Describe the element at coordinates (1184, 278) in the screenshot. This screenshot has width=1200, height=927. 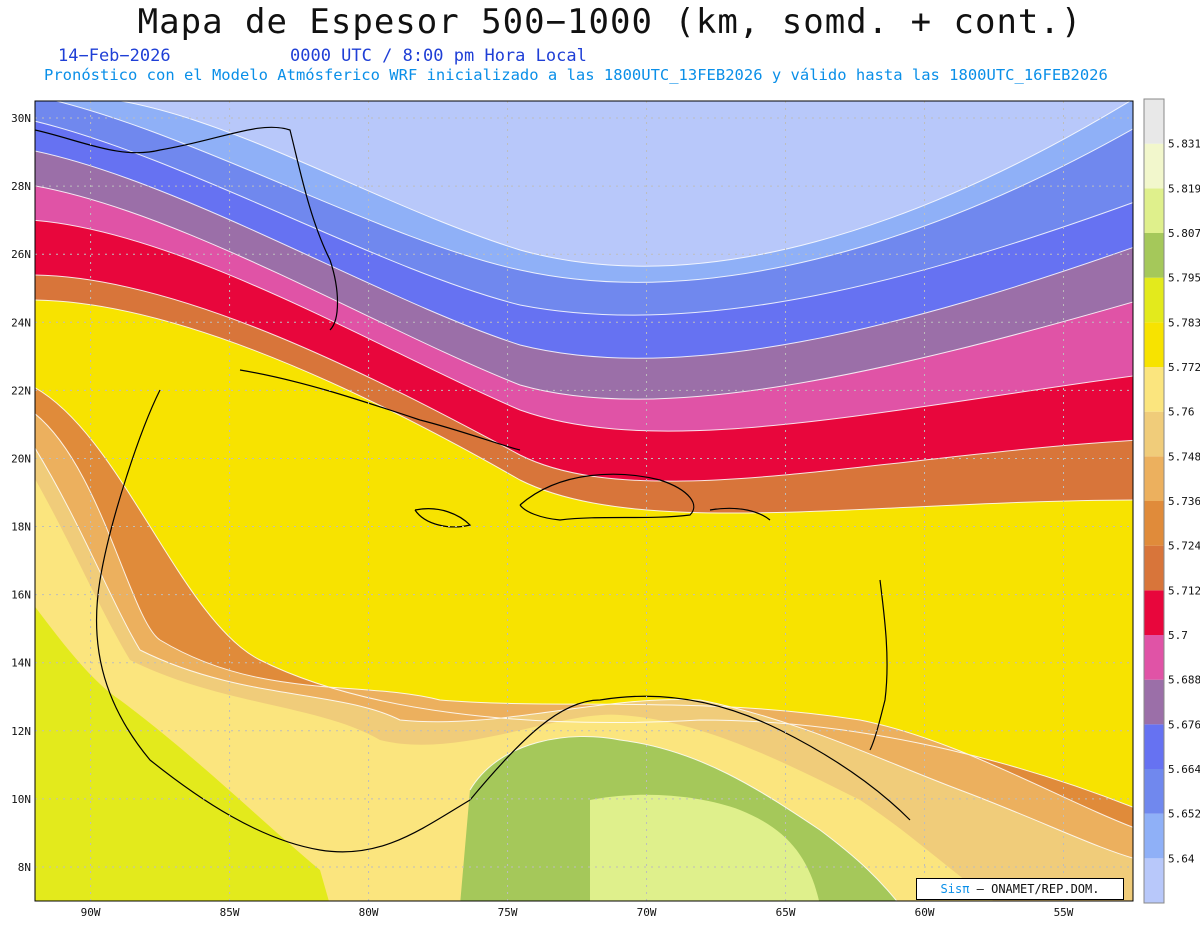
I see `colorbar-label: 5.795` at that location.